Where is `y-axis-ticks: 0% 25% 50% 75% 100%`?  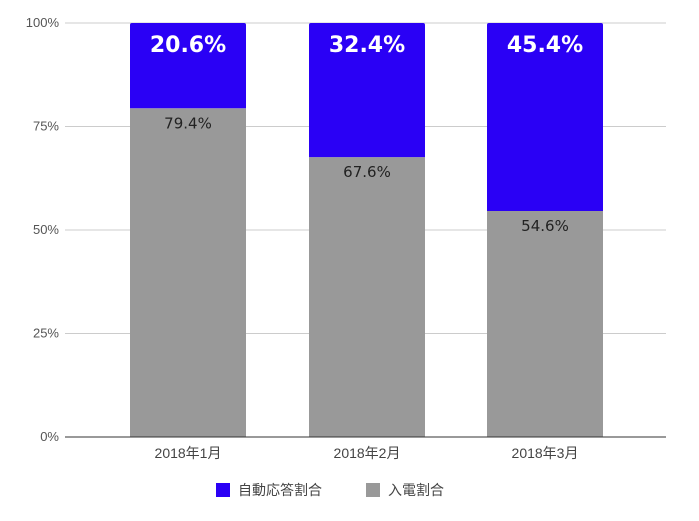
y-axis-ticks: 0% 25% 50% 75% 100% is located at coordinates (43, 229).